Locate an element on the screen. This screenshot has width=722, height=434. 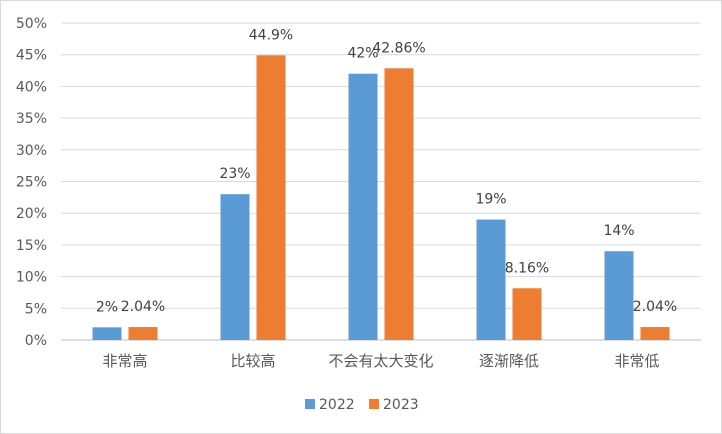
y-tick-label: 0% is located at coordinates (36, 341).